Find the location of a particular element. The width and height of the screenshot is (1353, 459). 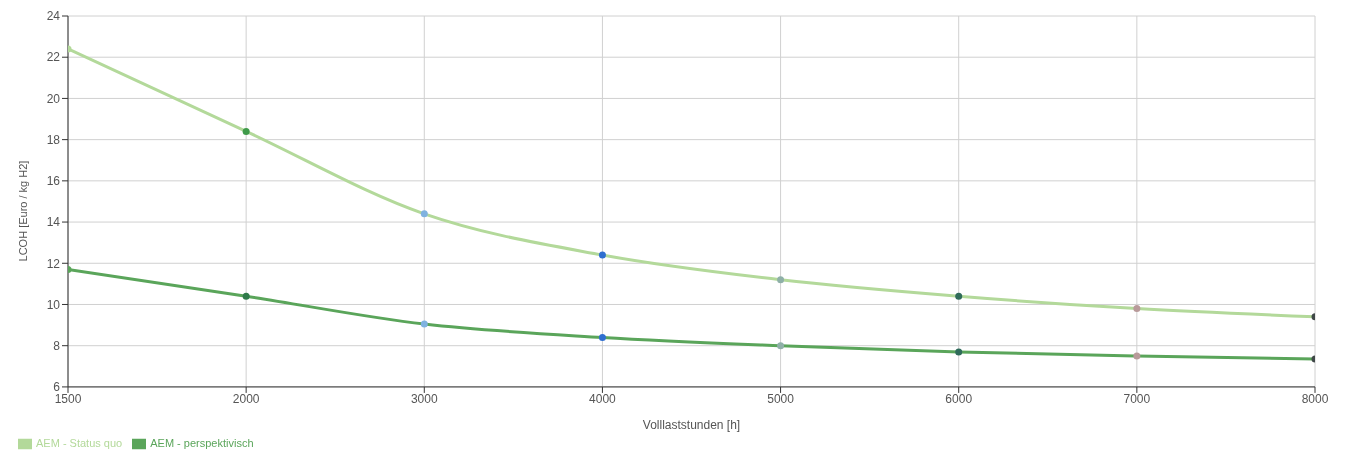

y-axis-title: LCOH [Euro / kg H2] is located at coordinates (22, 211).